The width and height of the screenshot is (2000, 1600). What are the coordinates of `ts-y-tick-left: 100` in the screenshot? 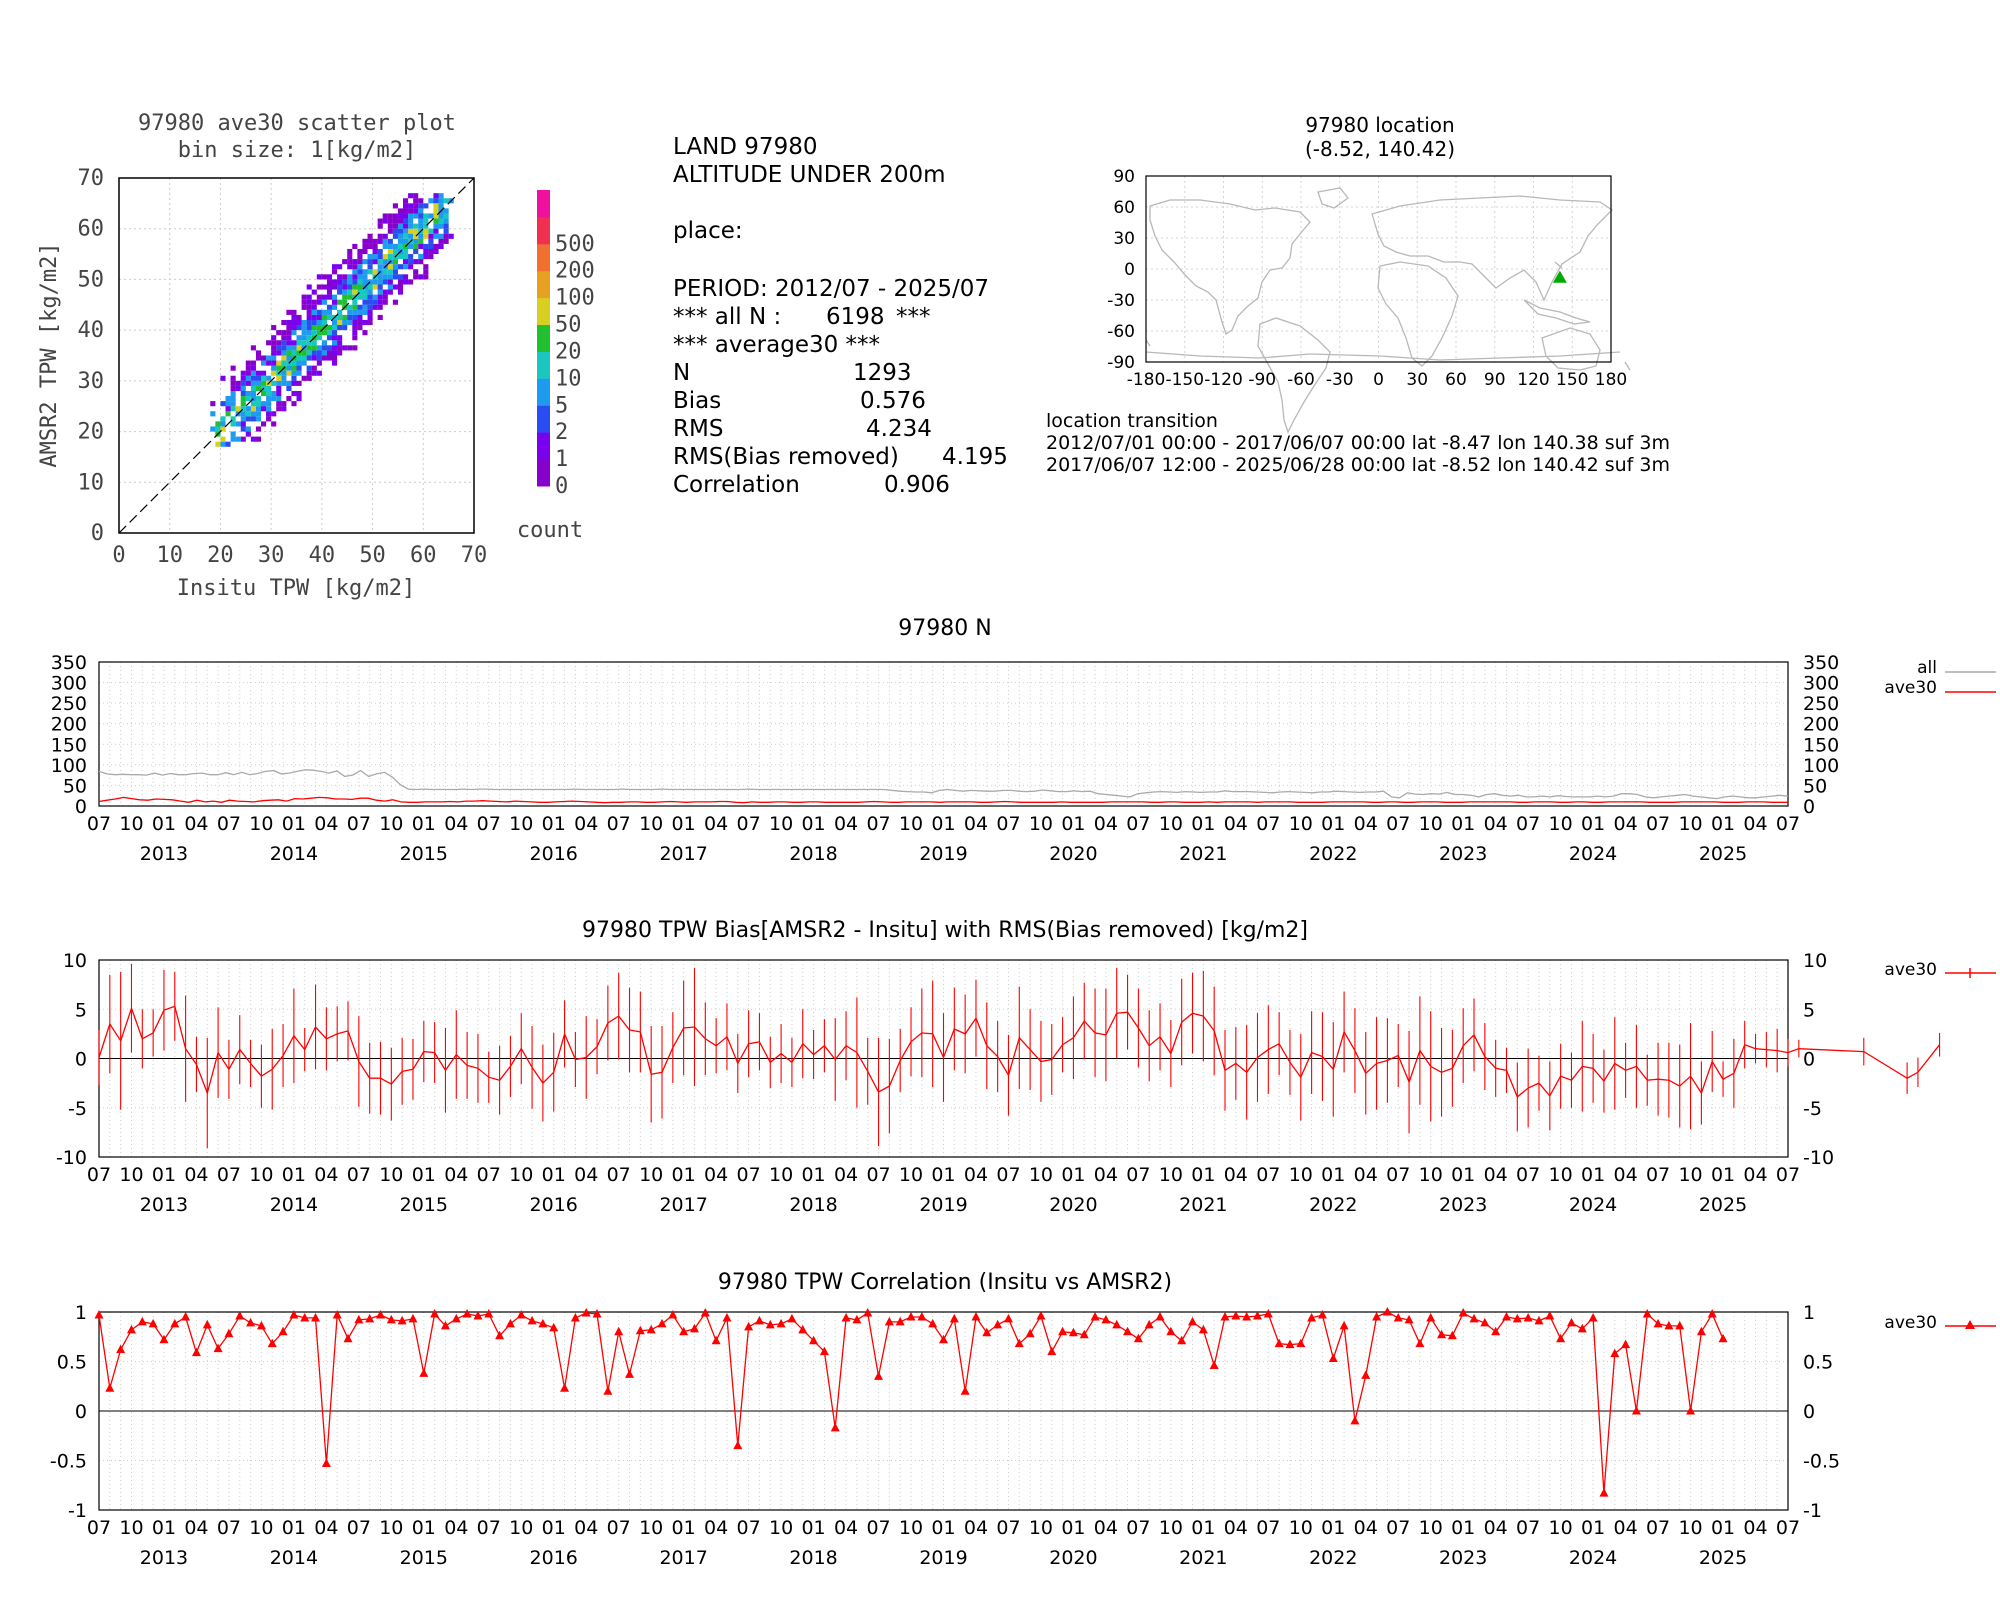 It's located at (69, 766).